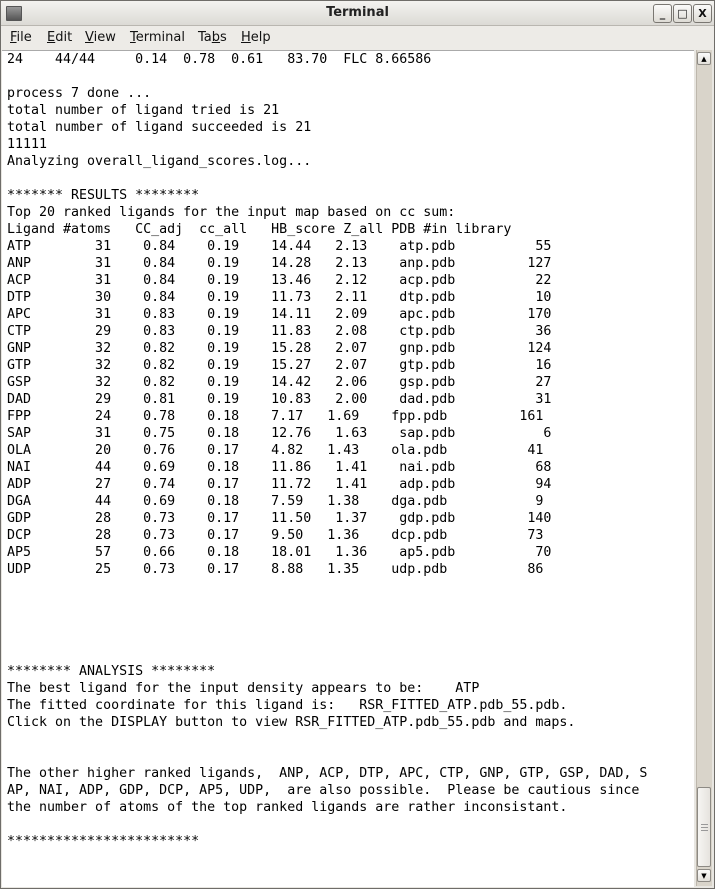  What do you see at coordinates (682, 13) in the screenshot?
I see `maximize-button: □` at bounding box center [682, 13].